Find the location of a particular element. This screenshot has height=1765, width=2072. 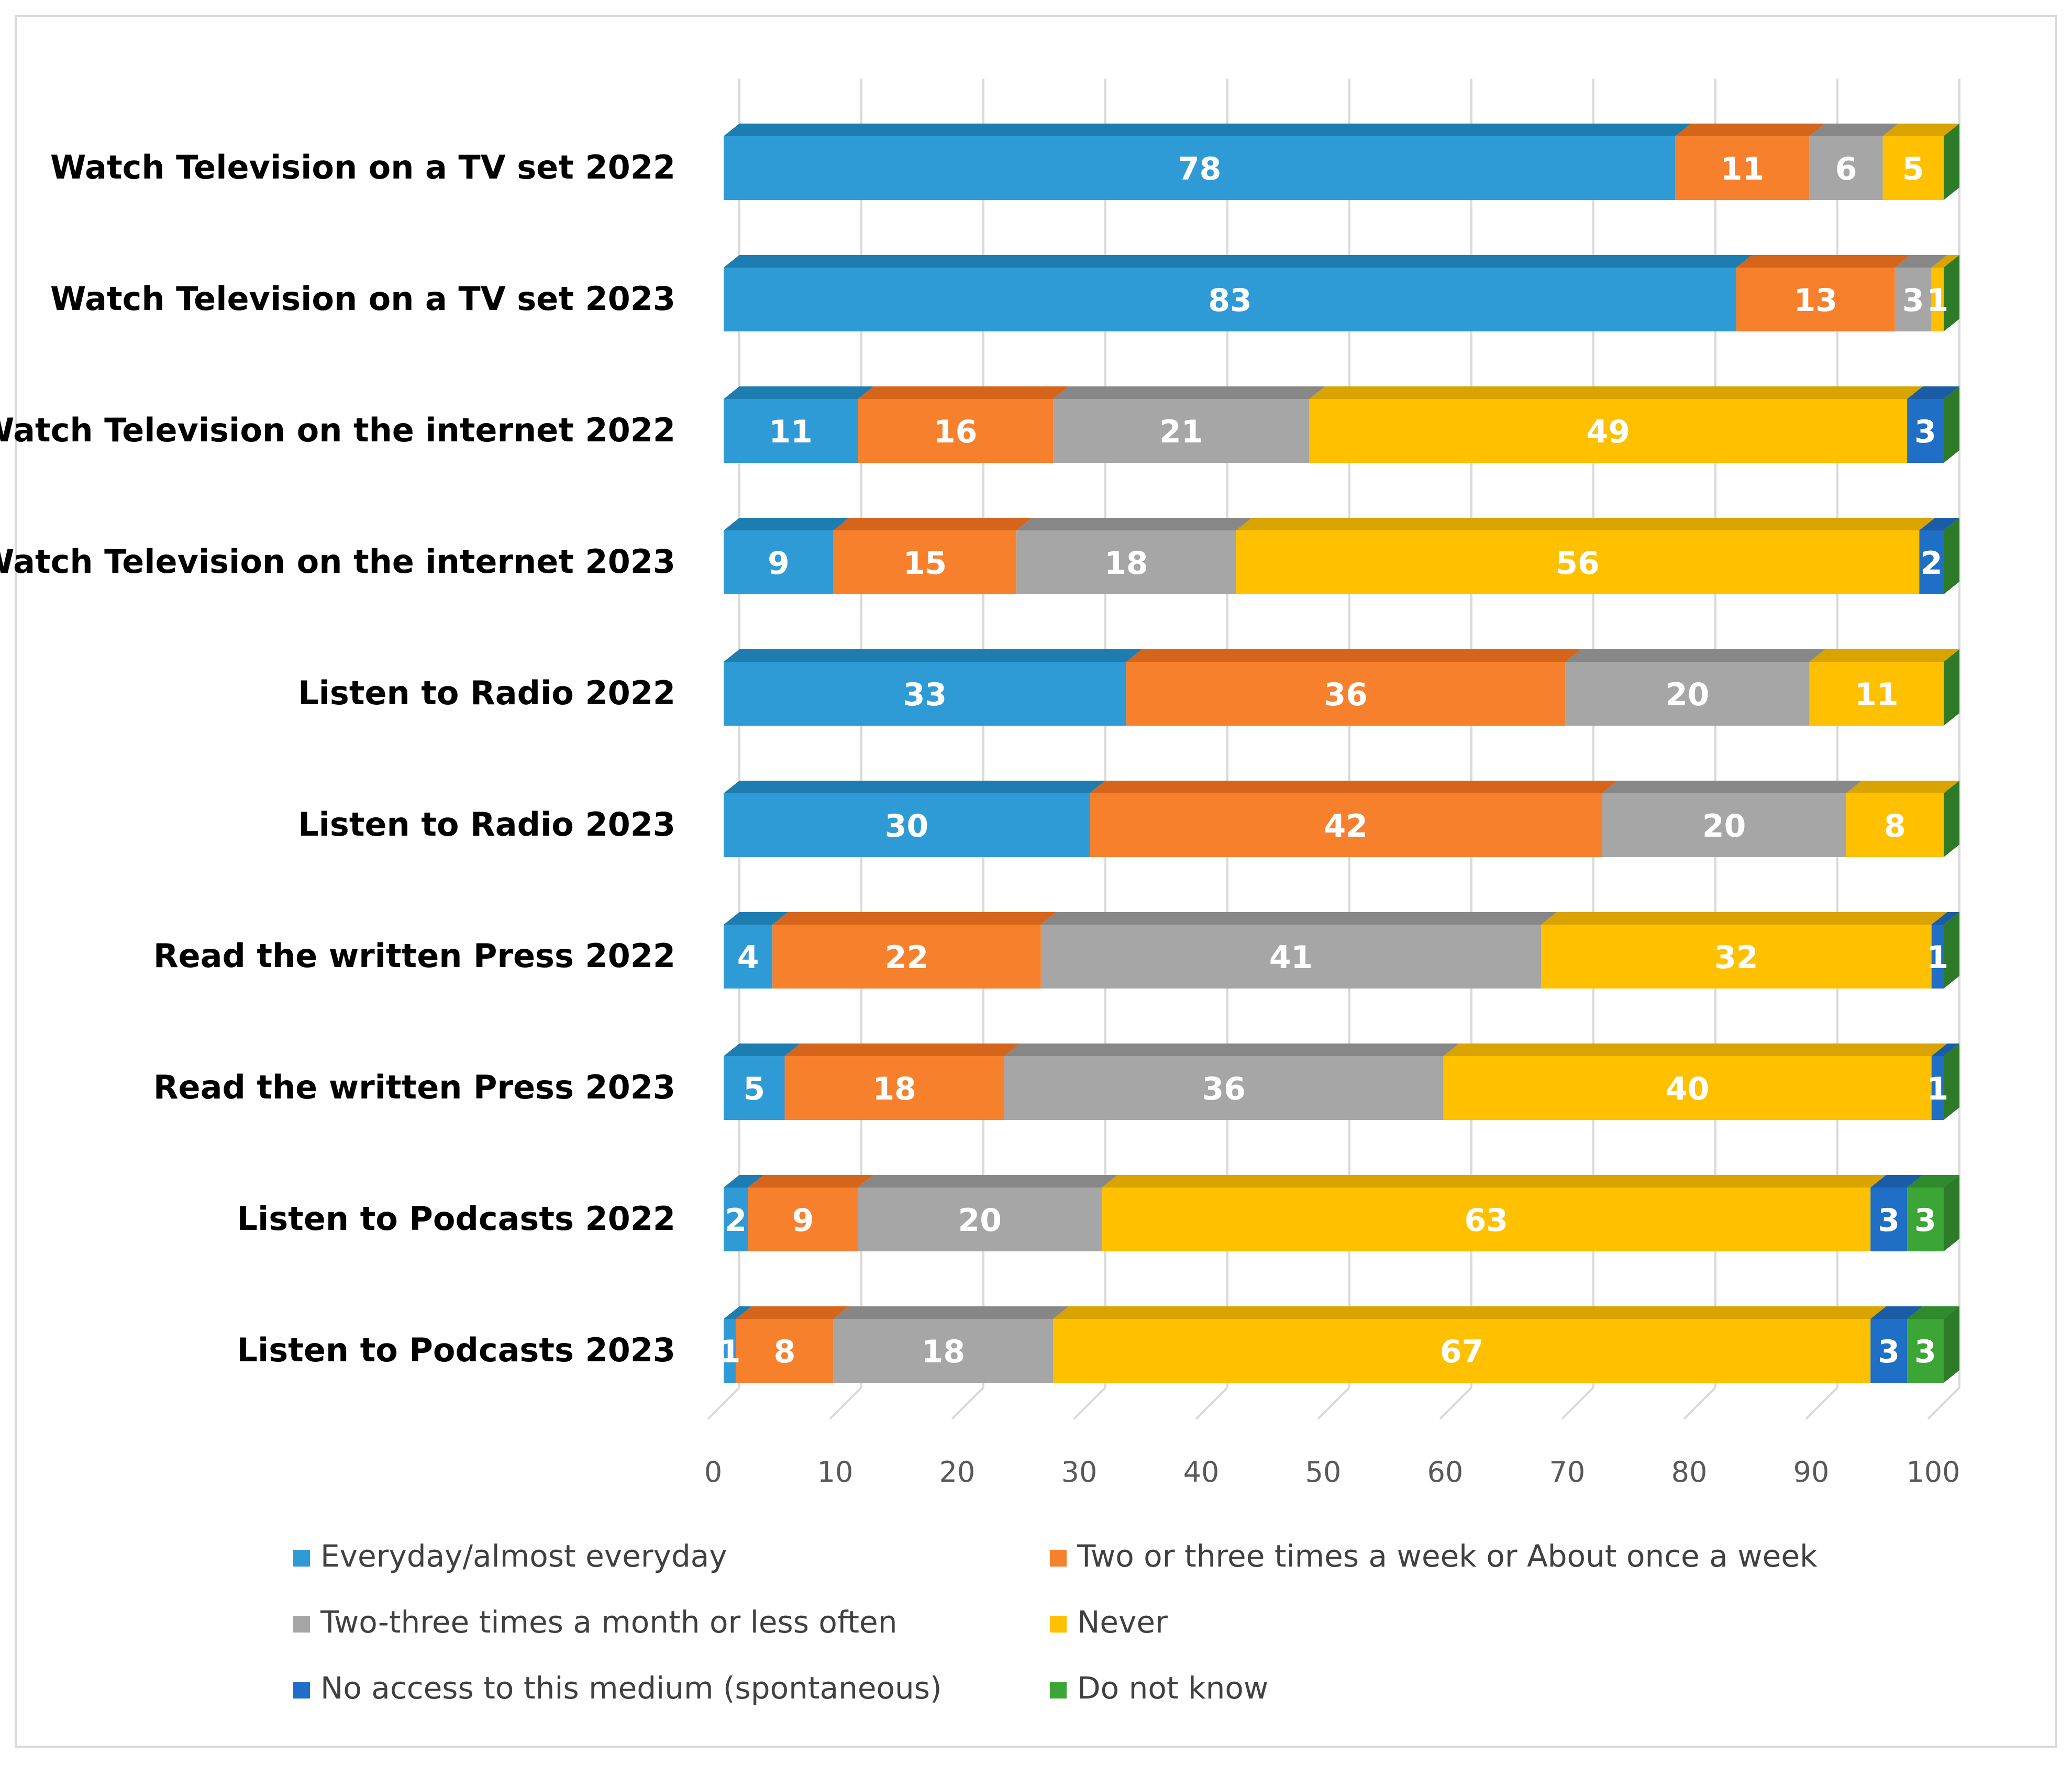

data-label: 16 is located at coordinates (956, 432).